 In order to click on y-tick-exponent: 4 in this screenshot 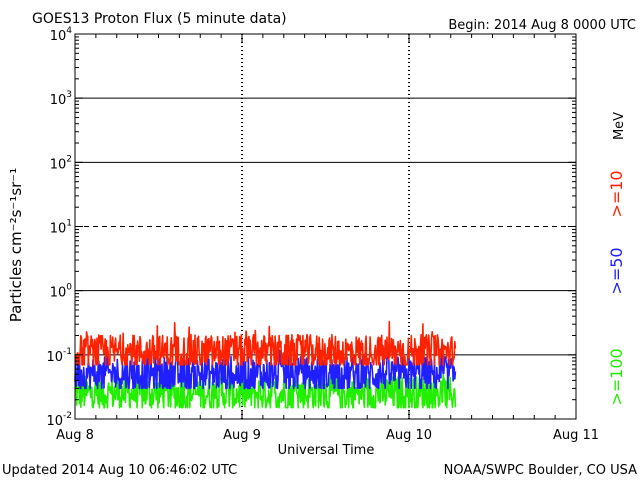, I will do `click(69, 31)`.